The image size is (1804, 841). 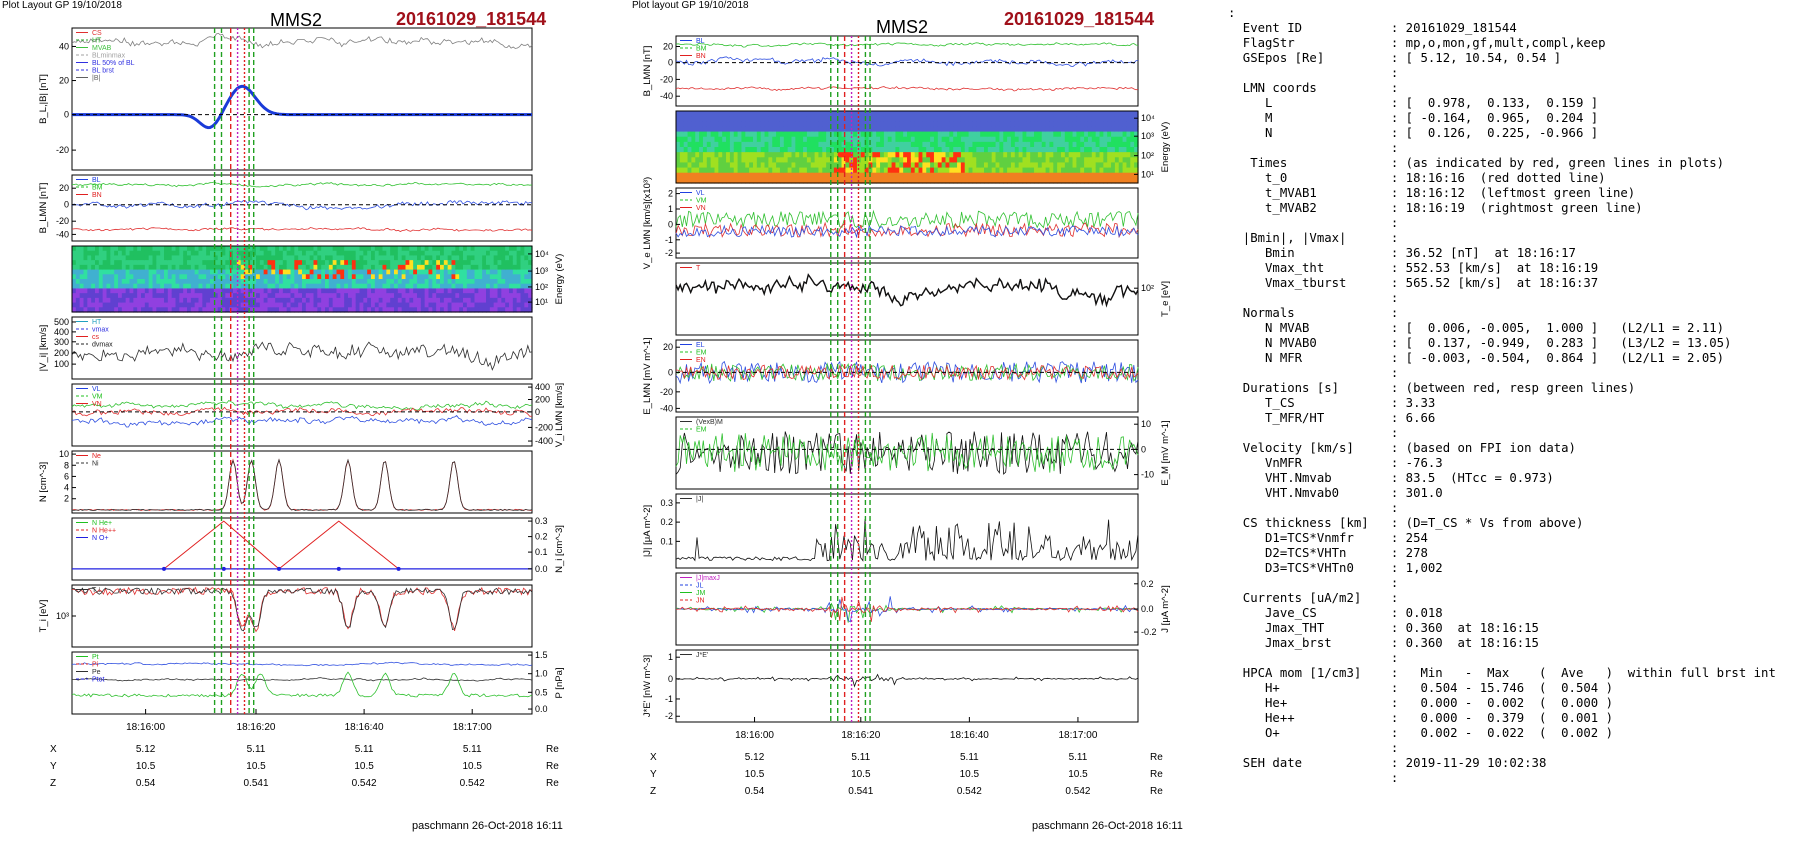 I want to click on mid-rtick-label: 0.0, so click(x=1147, y=609).